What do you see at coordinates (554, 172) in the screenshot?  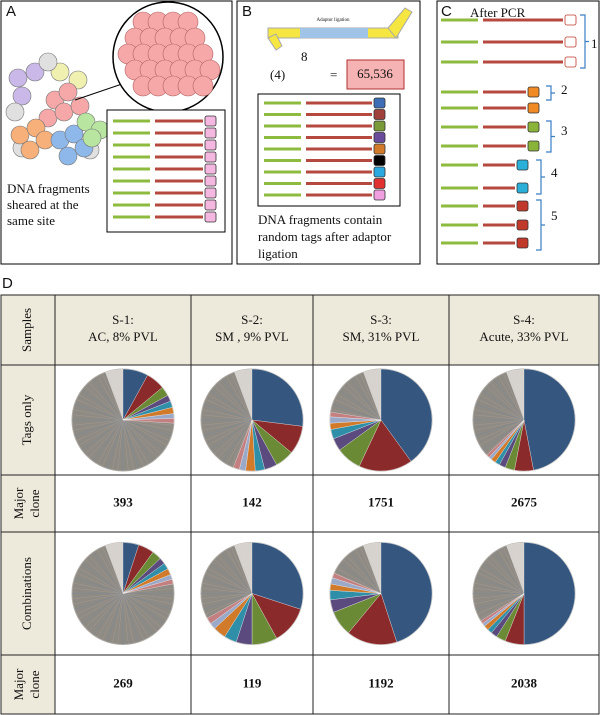 I see `group-number: 4` at bounding box center [554, 172].